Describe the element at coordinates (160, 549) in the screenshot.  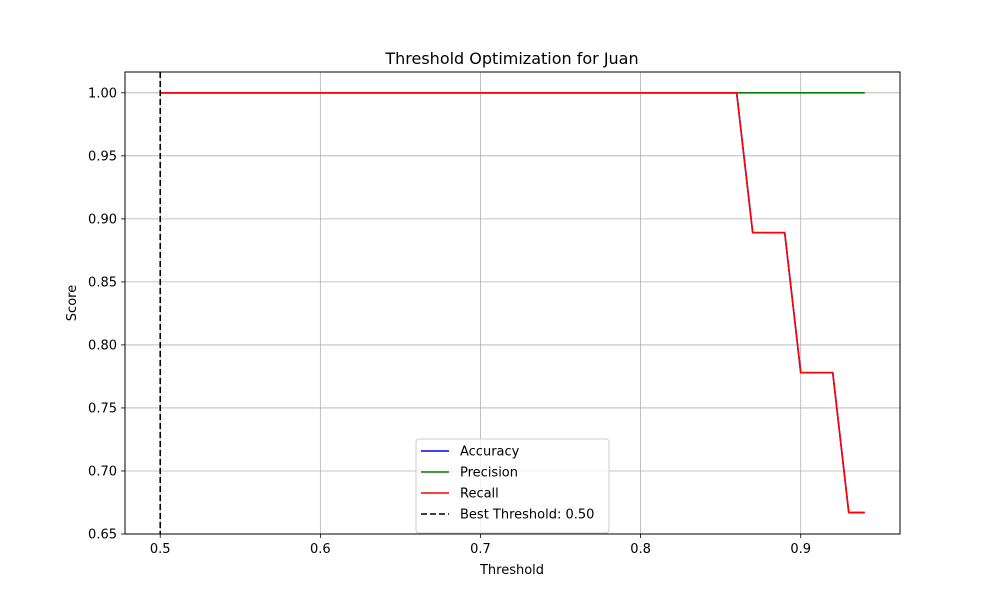
I see `x-tick-label: 0.5` at that location.